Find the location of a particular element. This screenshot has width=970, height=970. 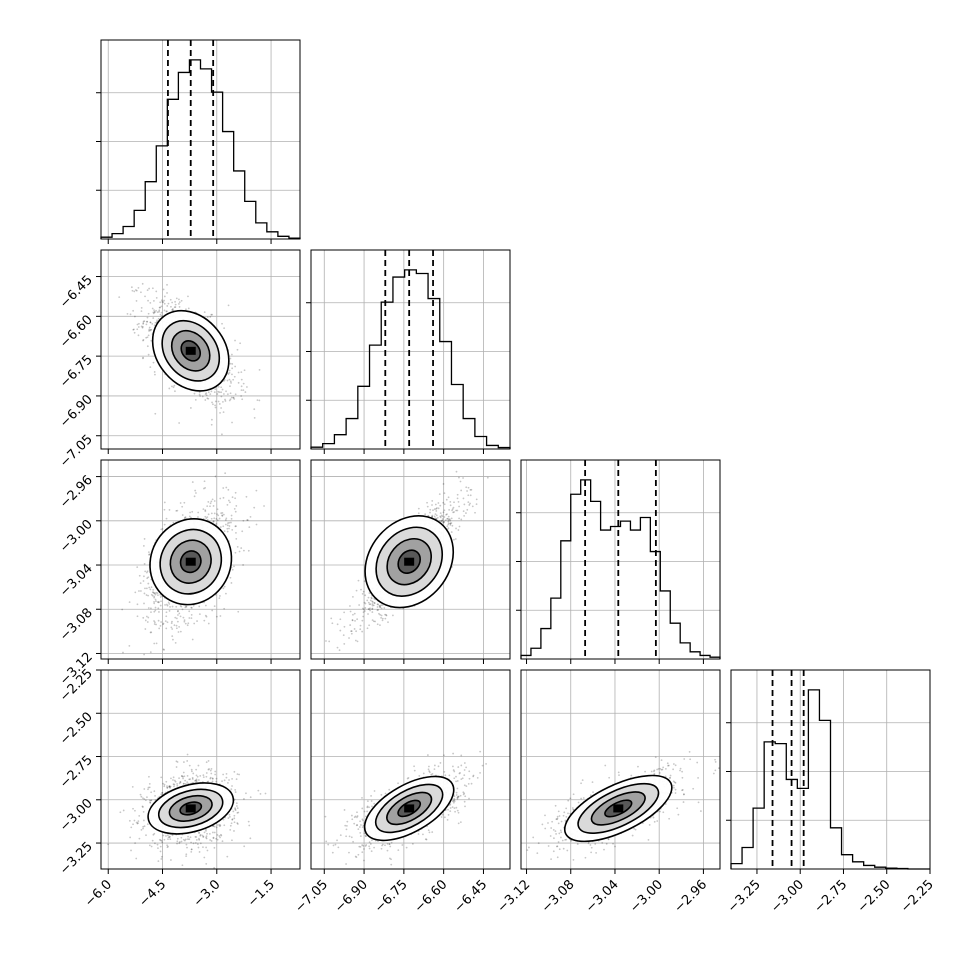

panel-p0-p1: −7.05−6.90−6.75−6.60−6.45 is located at coordinates (179, 360).